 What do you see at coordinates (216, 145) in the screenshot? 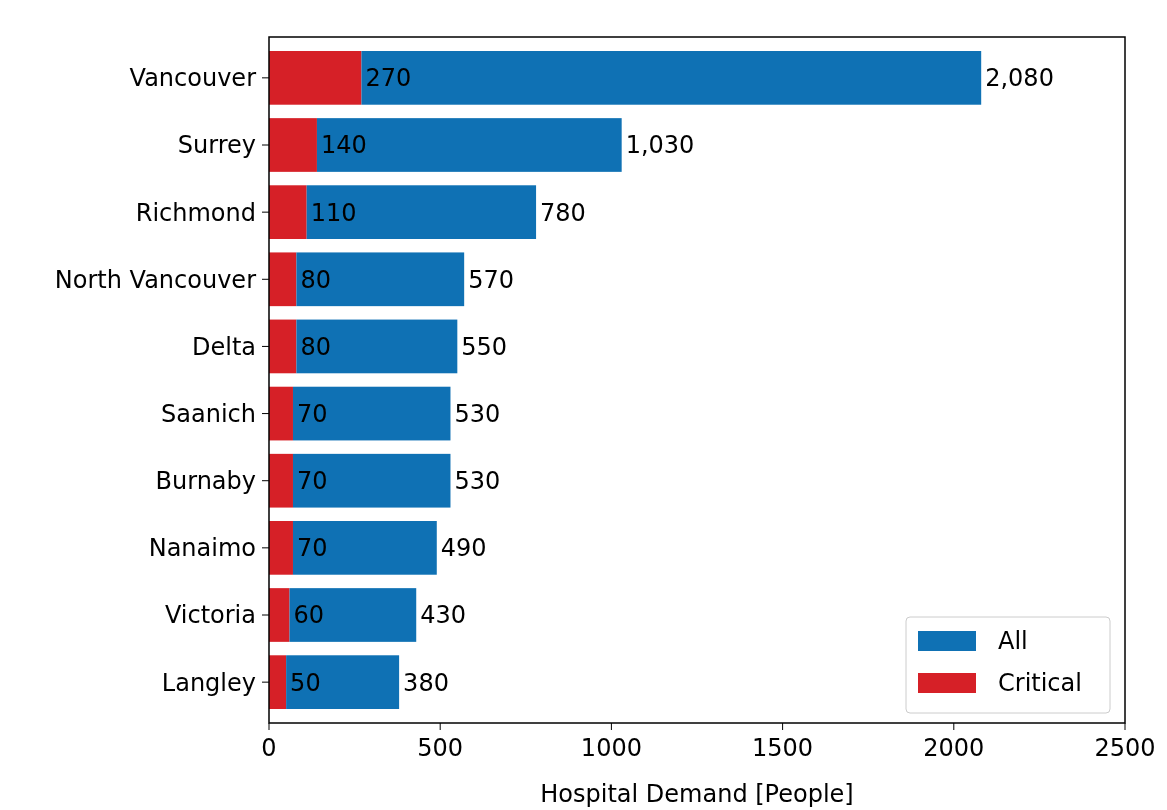
I see `y-tick-label: Surrey` at bounding box center [216, 145].